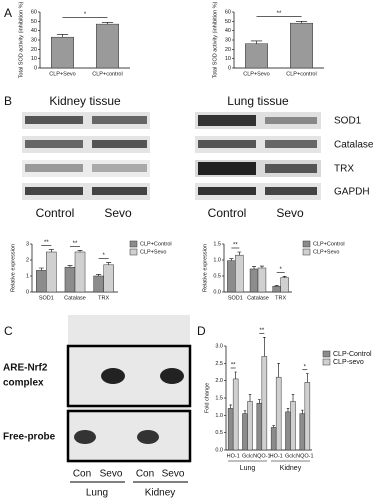 The height and width of the screenshot is (500, 377). What do you see at coordinates (352, 192) in the screenshot?
I see `protein-label: GAPDH` at bounding box center [352, 192].